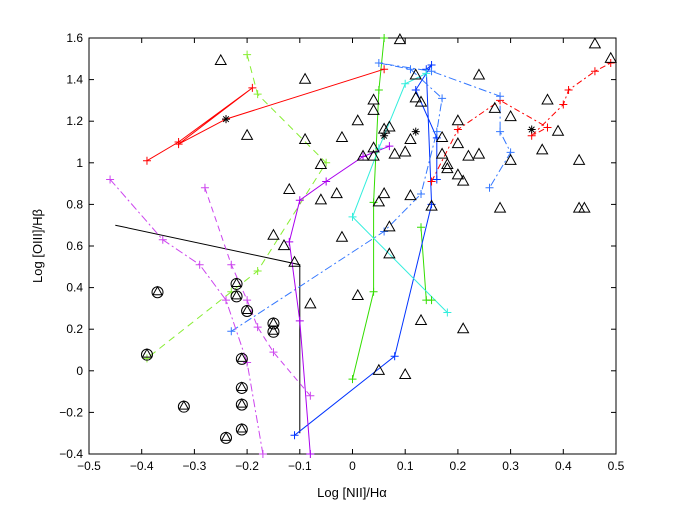 The height and width of the screenshot is (512, 681). I want to click on y-tick-label: 0.6, so click(74, 246).